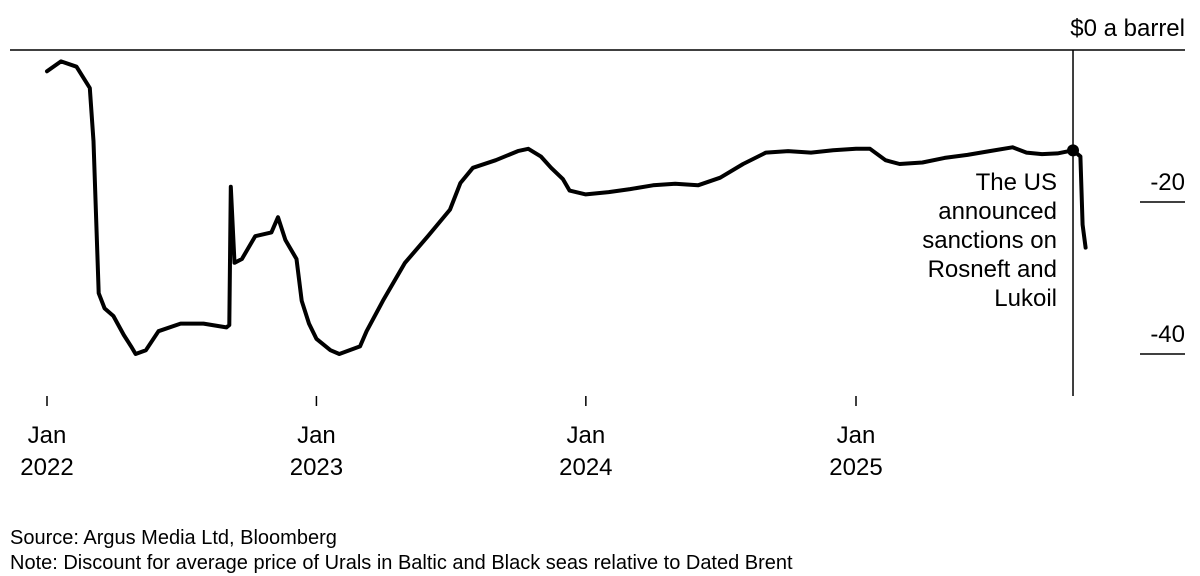 This screenshot has width=1200, height=576. I want to click on y-axis-ticks: $0 a barrel -20 -40, so click(1127, 185).